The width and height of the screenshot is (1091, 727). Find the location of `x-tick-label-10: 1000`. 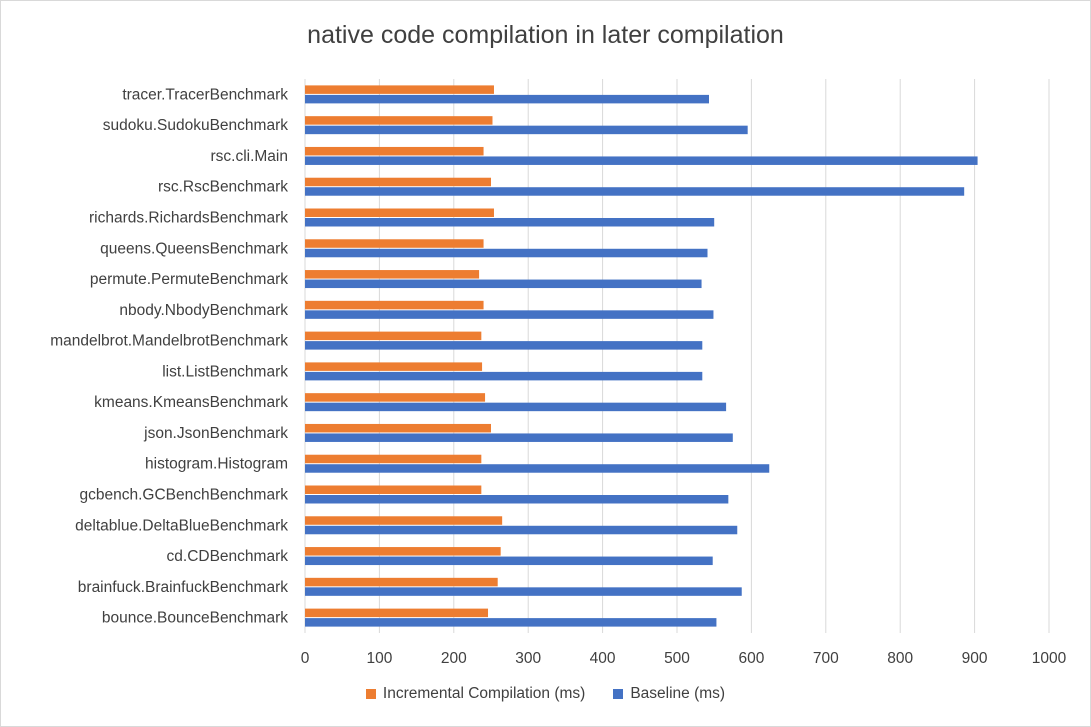

x-tick-label-10: 1000 is located at coordinates (1049, 658).